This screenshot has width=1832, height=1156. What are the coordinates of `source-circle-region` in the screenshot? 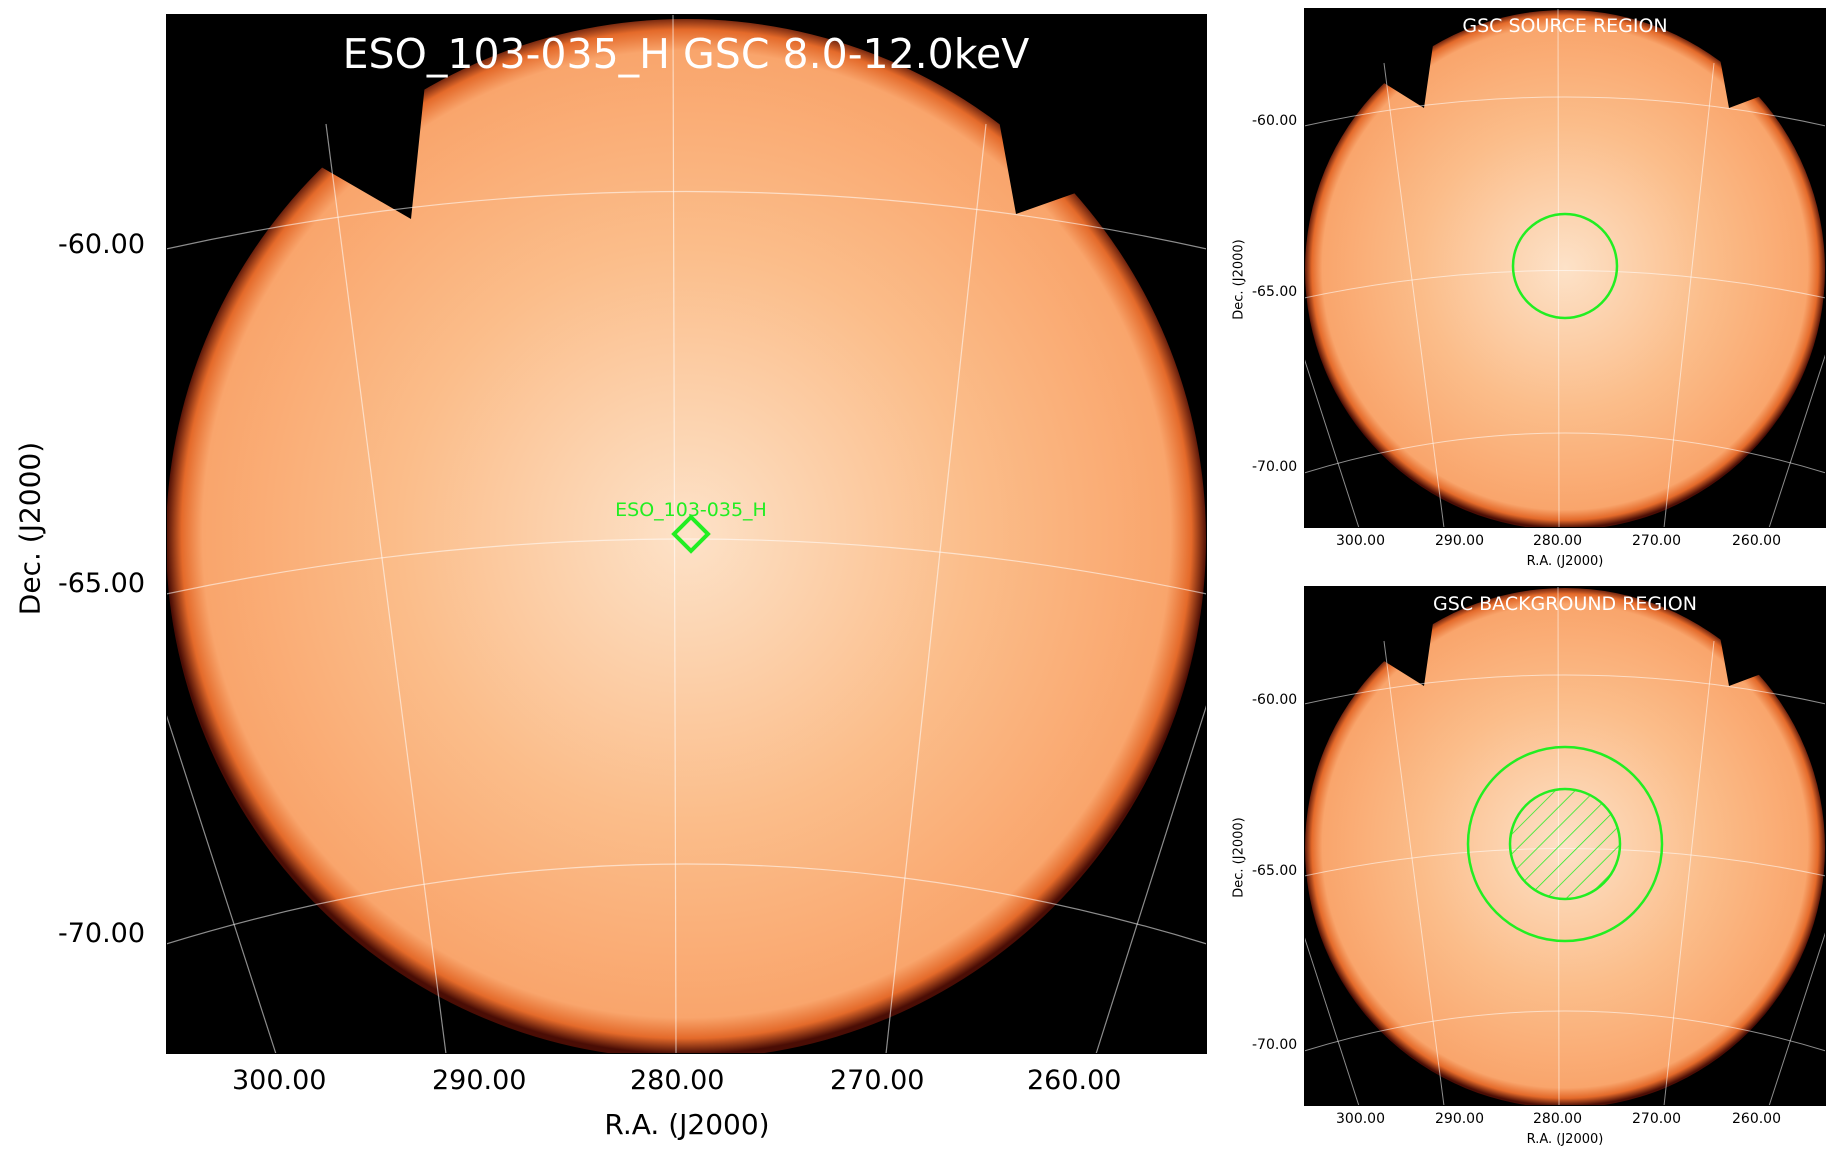 It's located at (1565, 266).